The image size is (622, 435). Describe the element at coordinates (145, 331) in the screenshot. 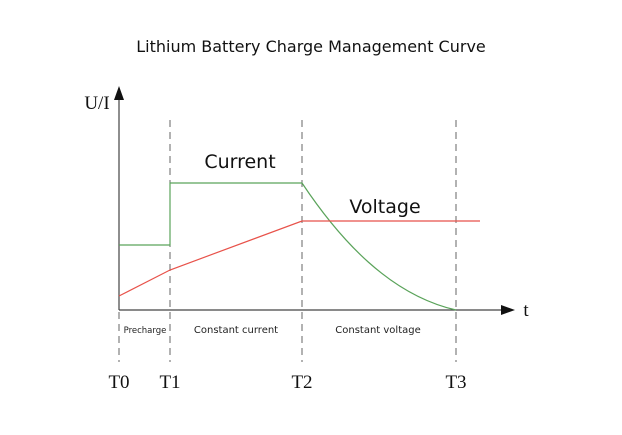

I see `phase-label: Precharge` at that location.